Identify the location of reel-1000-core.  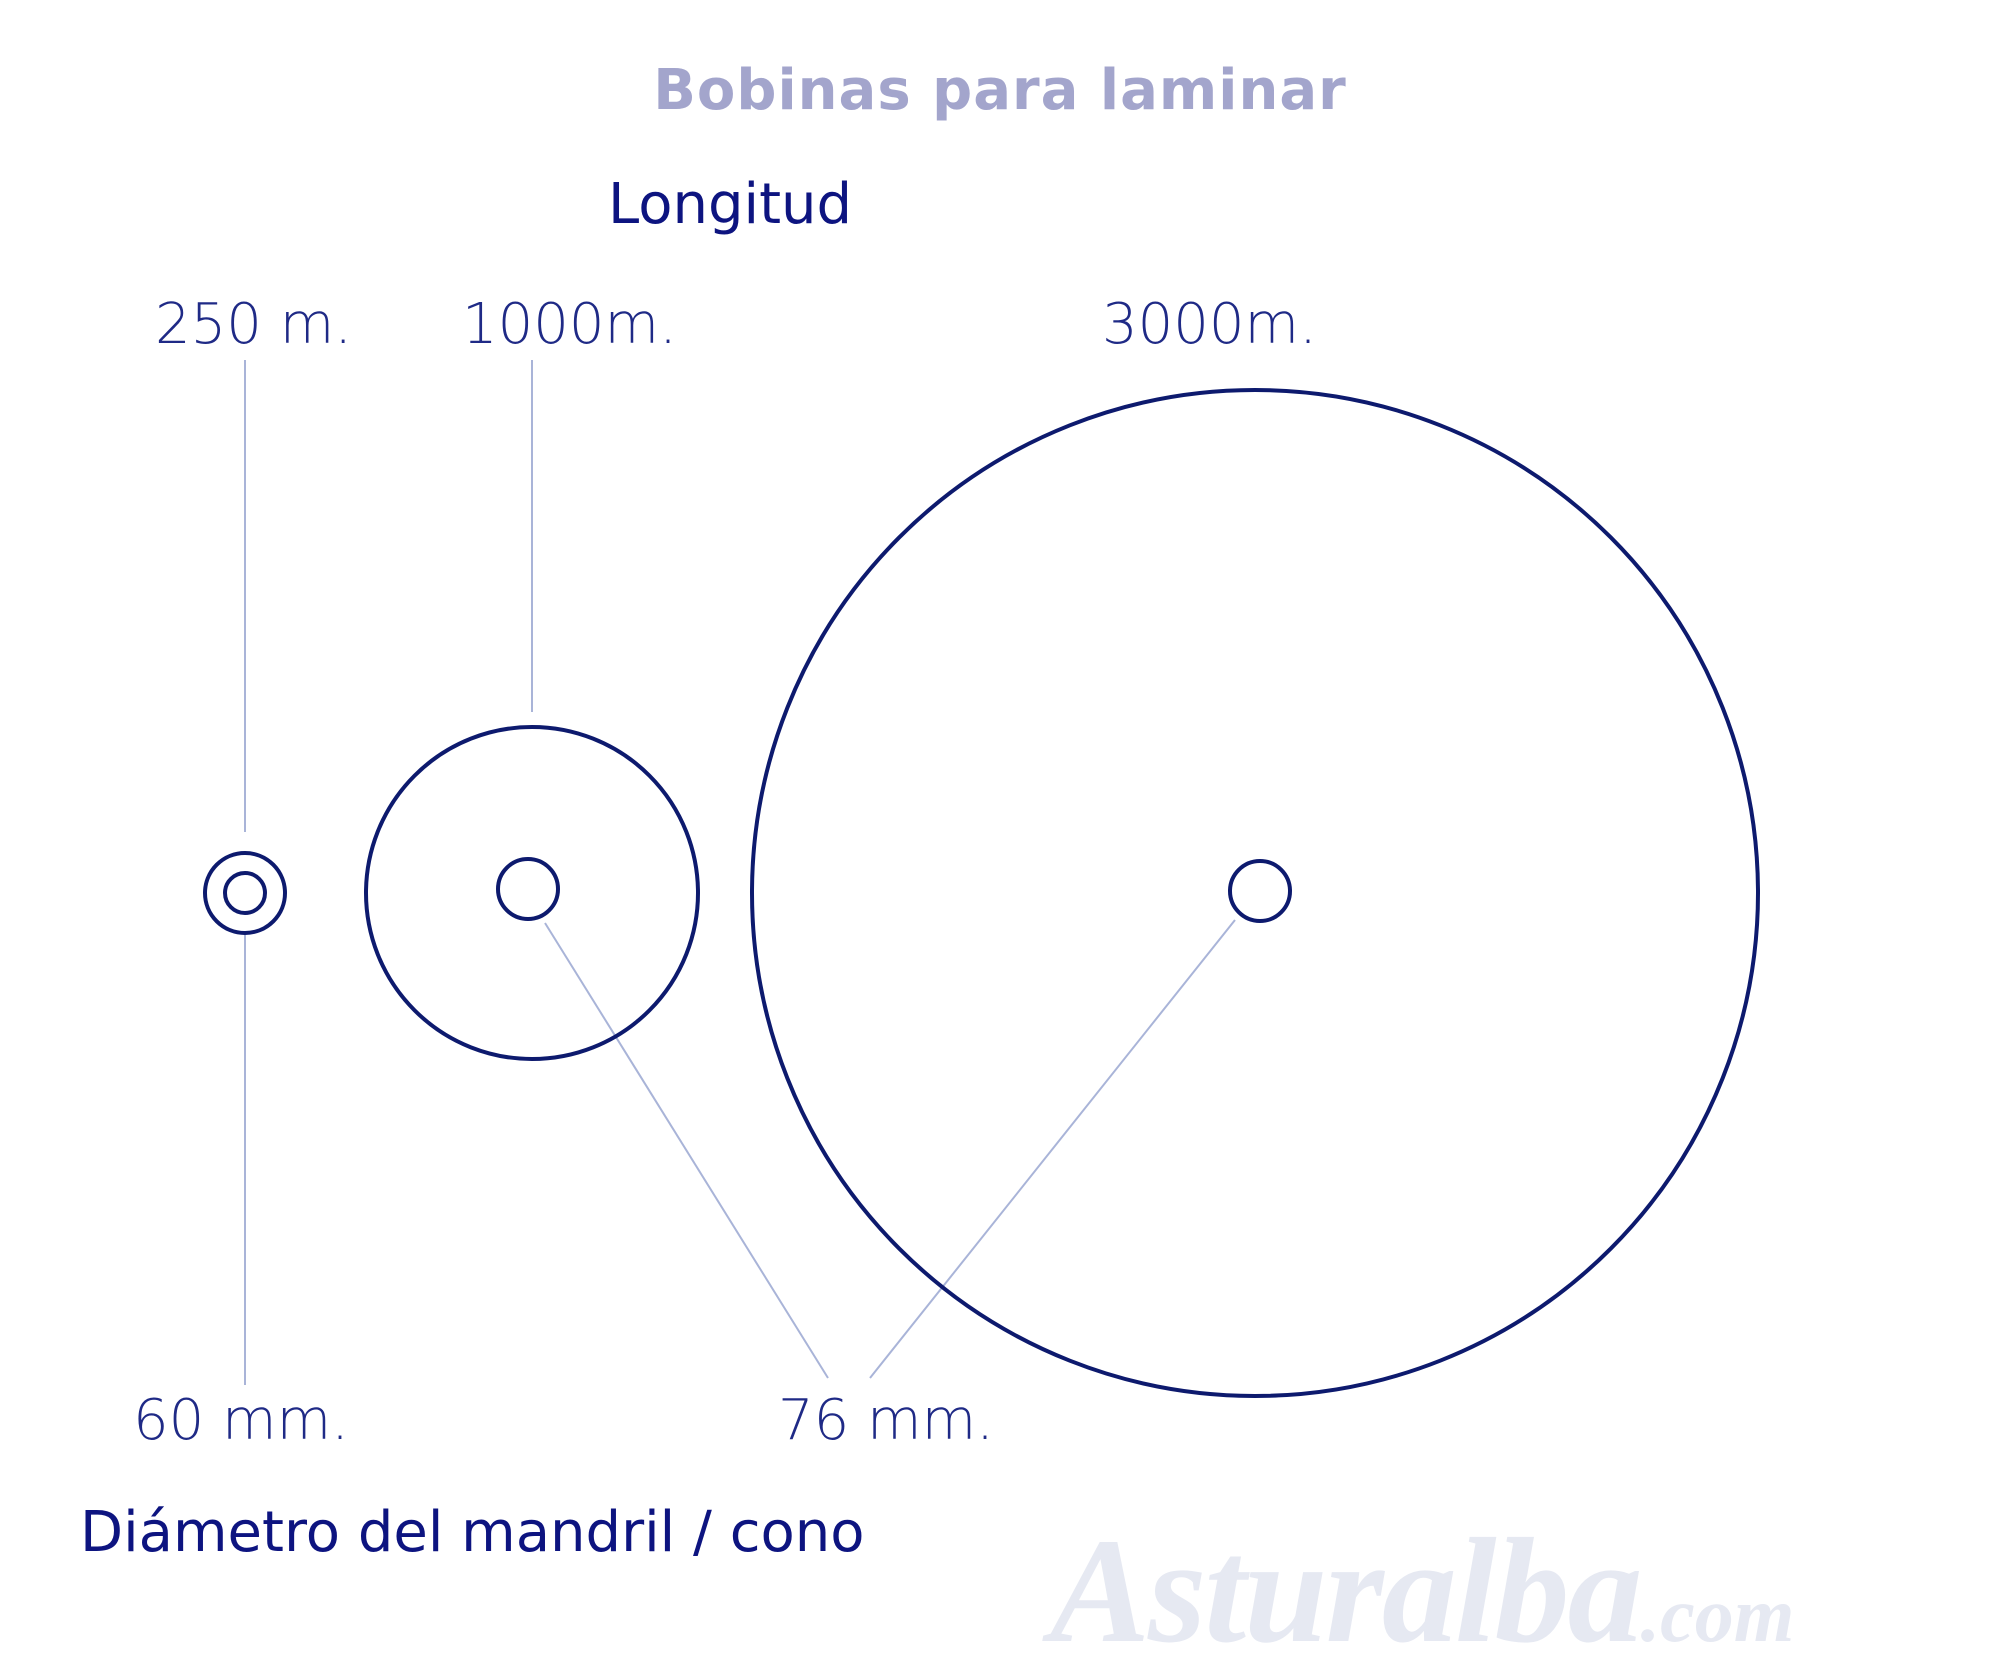
(528, 889).